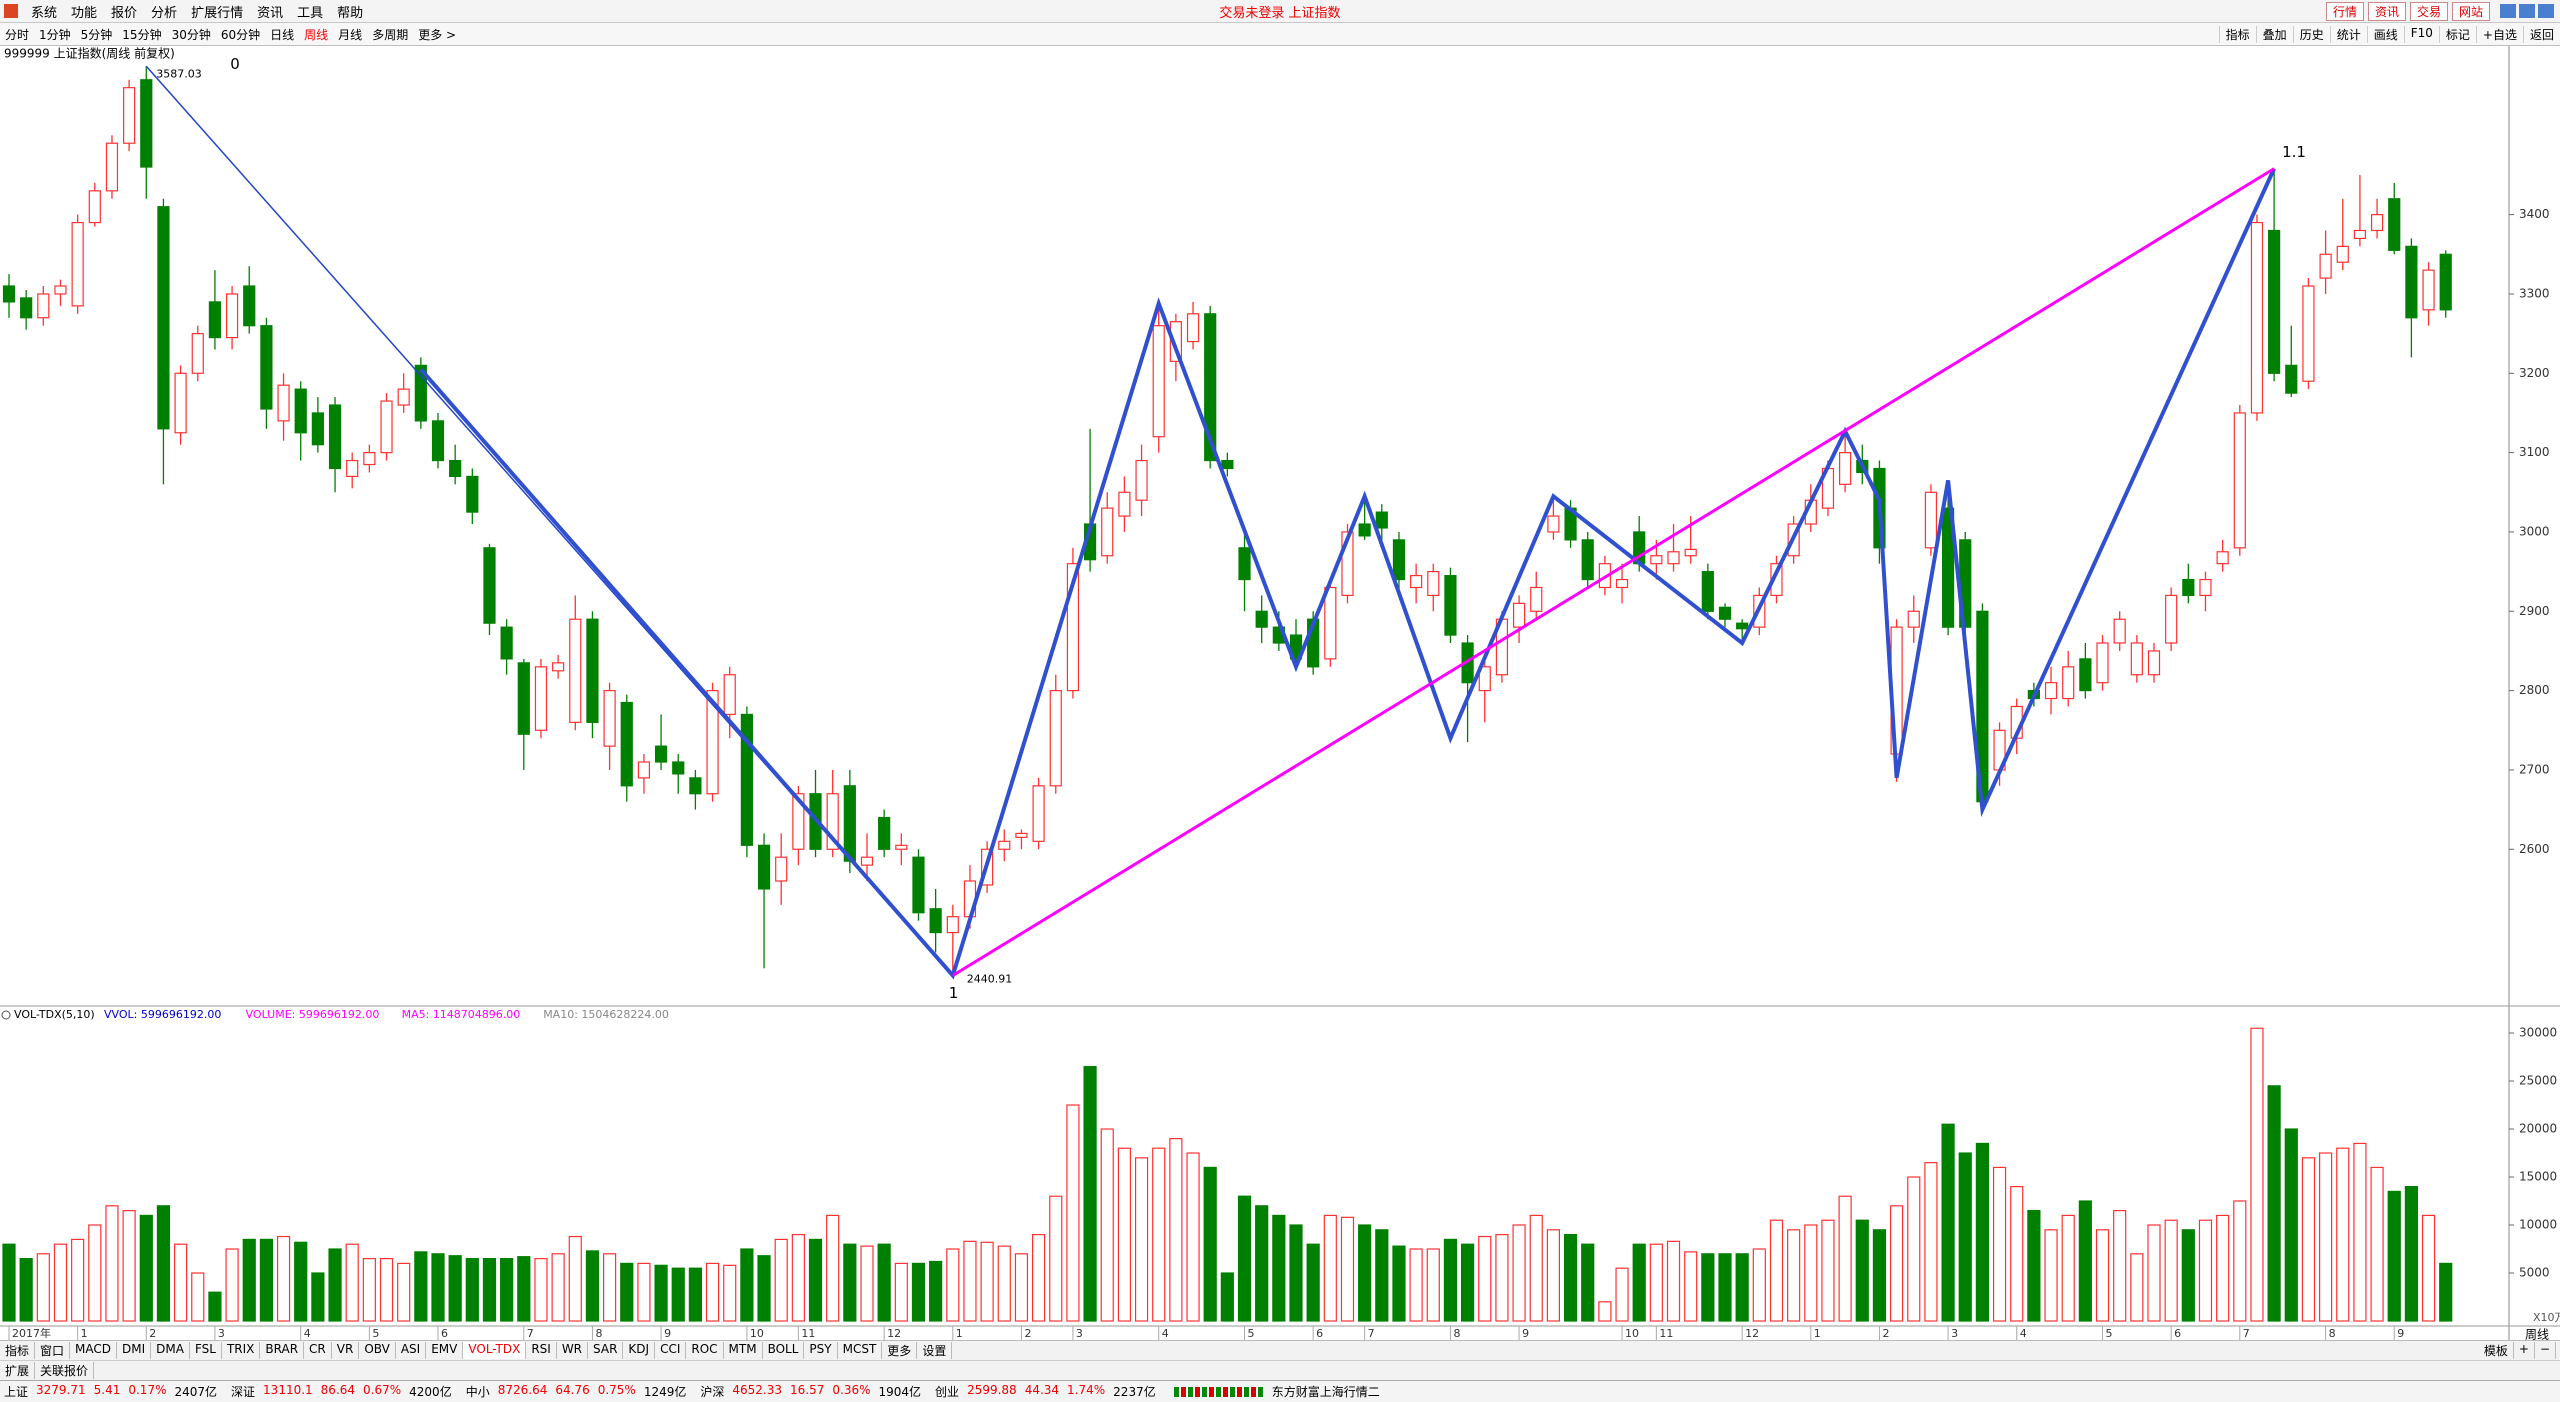  Describe the element at coordinates (1885, 1333) in the screenshot. I see `x-tick-label: 2` at that location.